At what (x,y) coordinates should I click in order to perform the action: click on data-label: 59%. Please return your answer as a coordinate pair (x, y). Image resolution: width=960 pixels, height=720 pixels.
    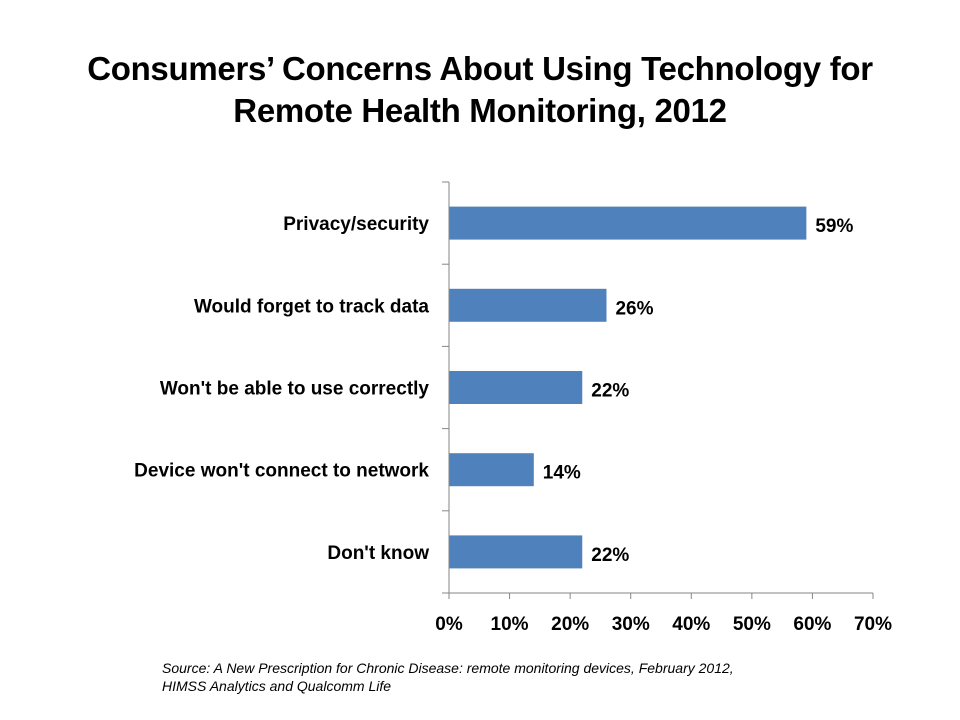
    Looking at the image, I should click on (834, 226).